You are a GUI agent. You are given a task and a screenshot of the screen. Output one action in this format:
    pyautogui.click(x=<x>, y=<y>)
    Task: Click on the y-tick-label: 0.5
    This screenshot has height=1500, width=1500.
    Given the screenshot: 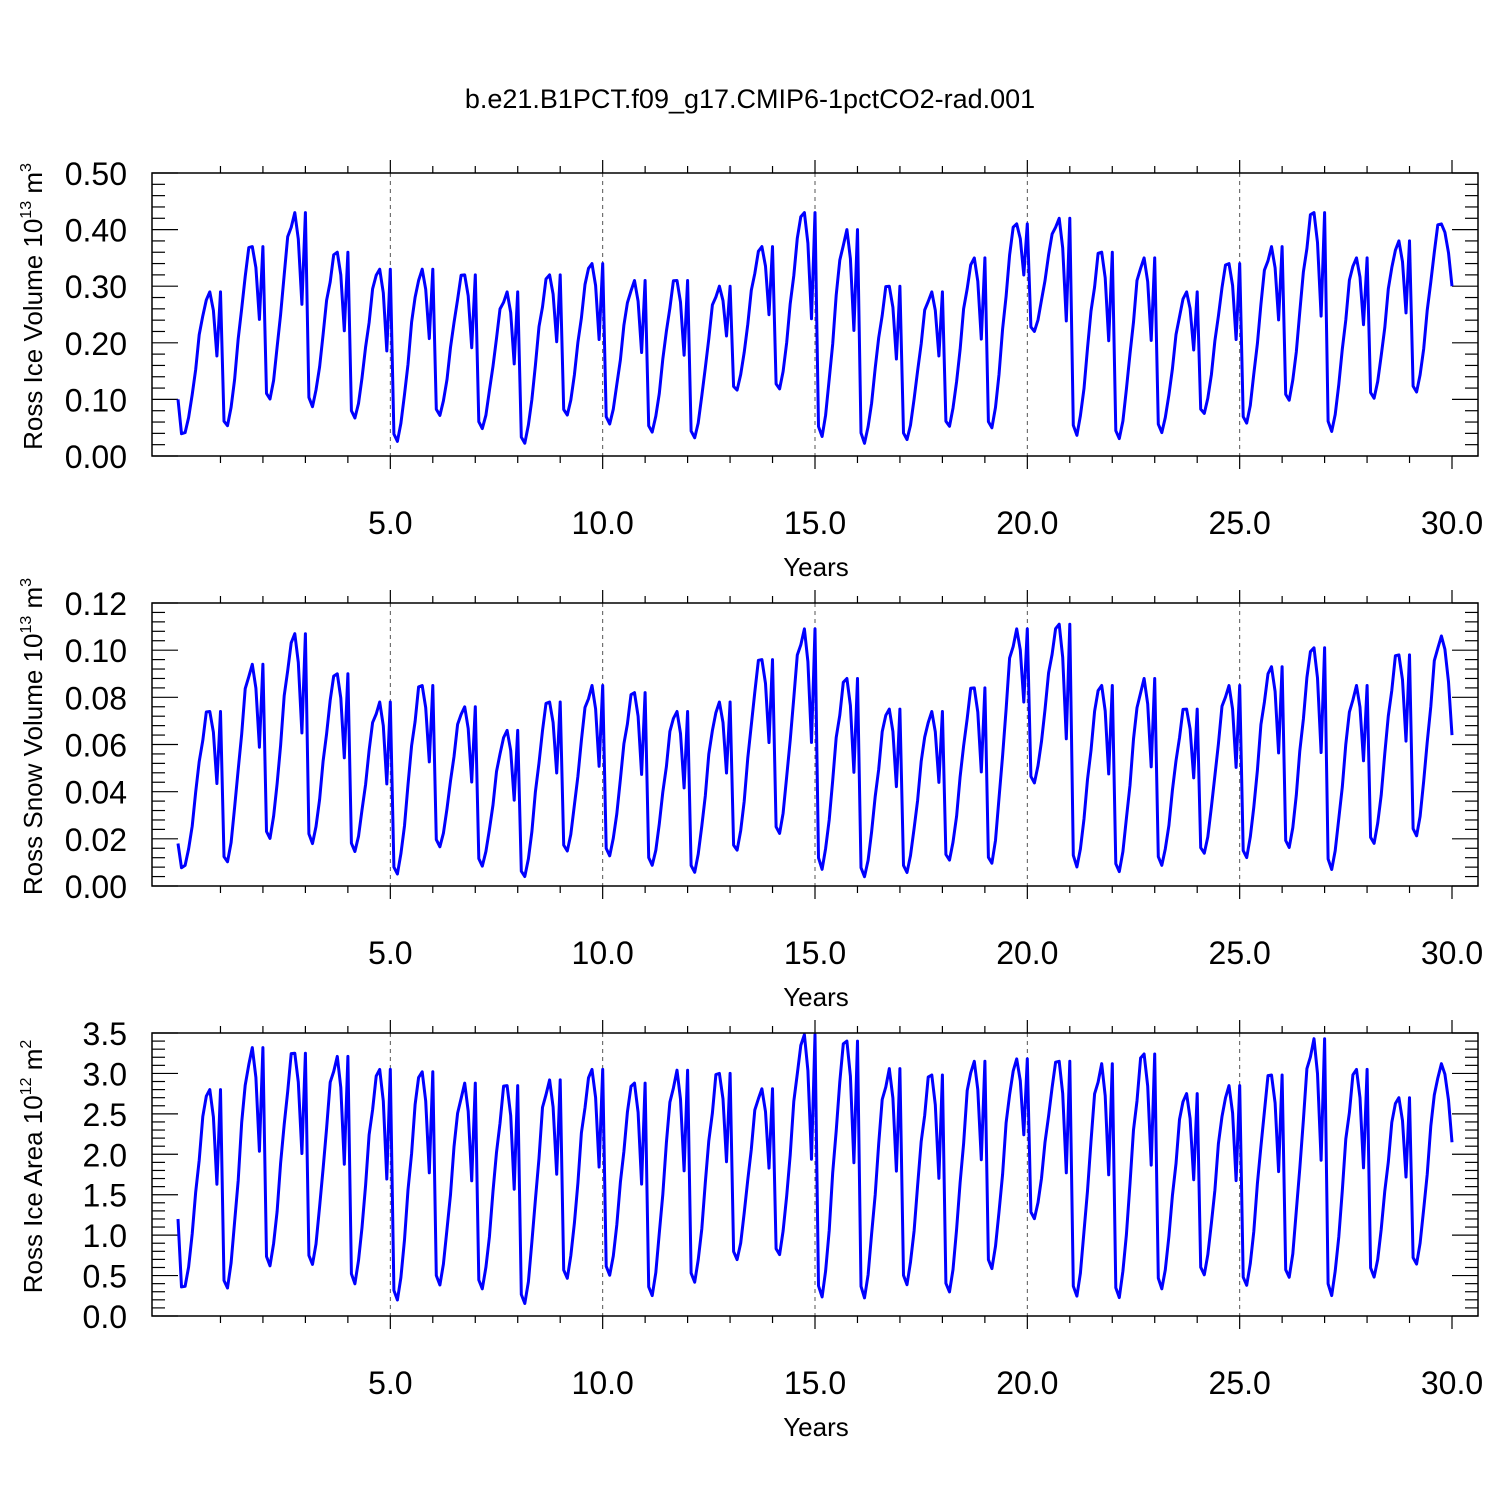 What is the action you would take?
    pyautogui.click(x=105, y=1277)
    